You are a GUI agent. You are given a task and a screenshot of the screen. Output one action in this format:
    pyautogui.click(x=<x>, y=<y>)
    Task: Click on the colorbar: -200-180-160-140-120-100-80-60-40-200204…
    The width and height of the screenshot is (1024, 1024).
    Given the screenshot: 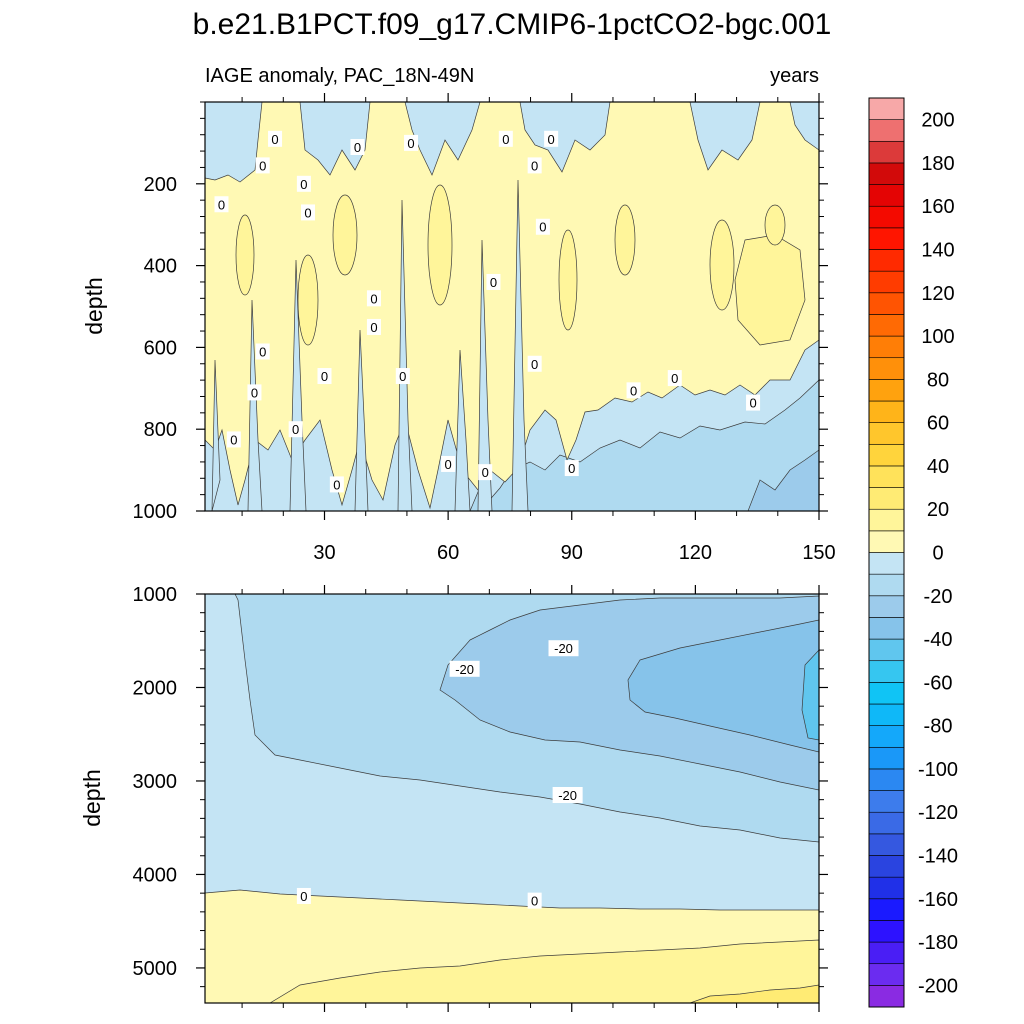 What is the action you would take?
    pyautogui.click(x=913, y=552)
    